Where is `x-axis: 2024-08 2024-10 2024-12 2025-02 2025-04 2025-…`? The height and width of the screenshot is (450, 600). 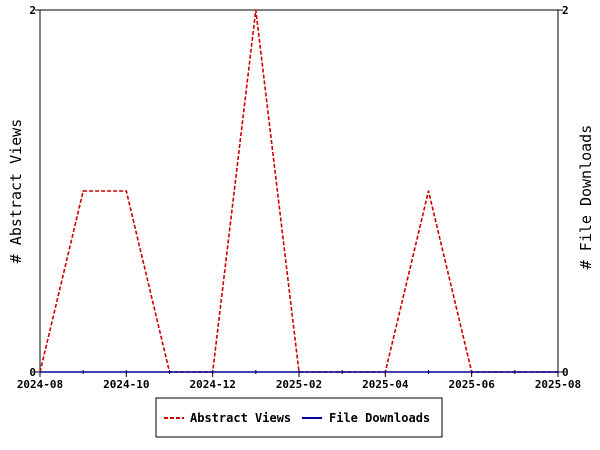
x-axis: 2024-08 2024-10 2024-12 2025-02 2025-04 2025-… is located at coordinates (299, 380).